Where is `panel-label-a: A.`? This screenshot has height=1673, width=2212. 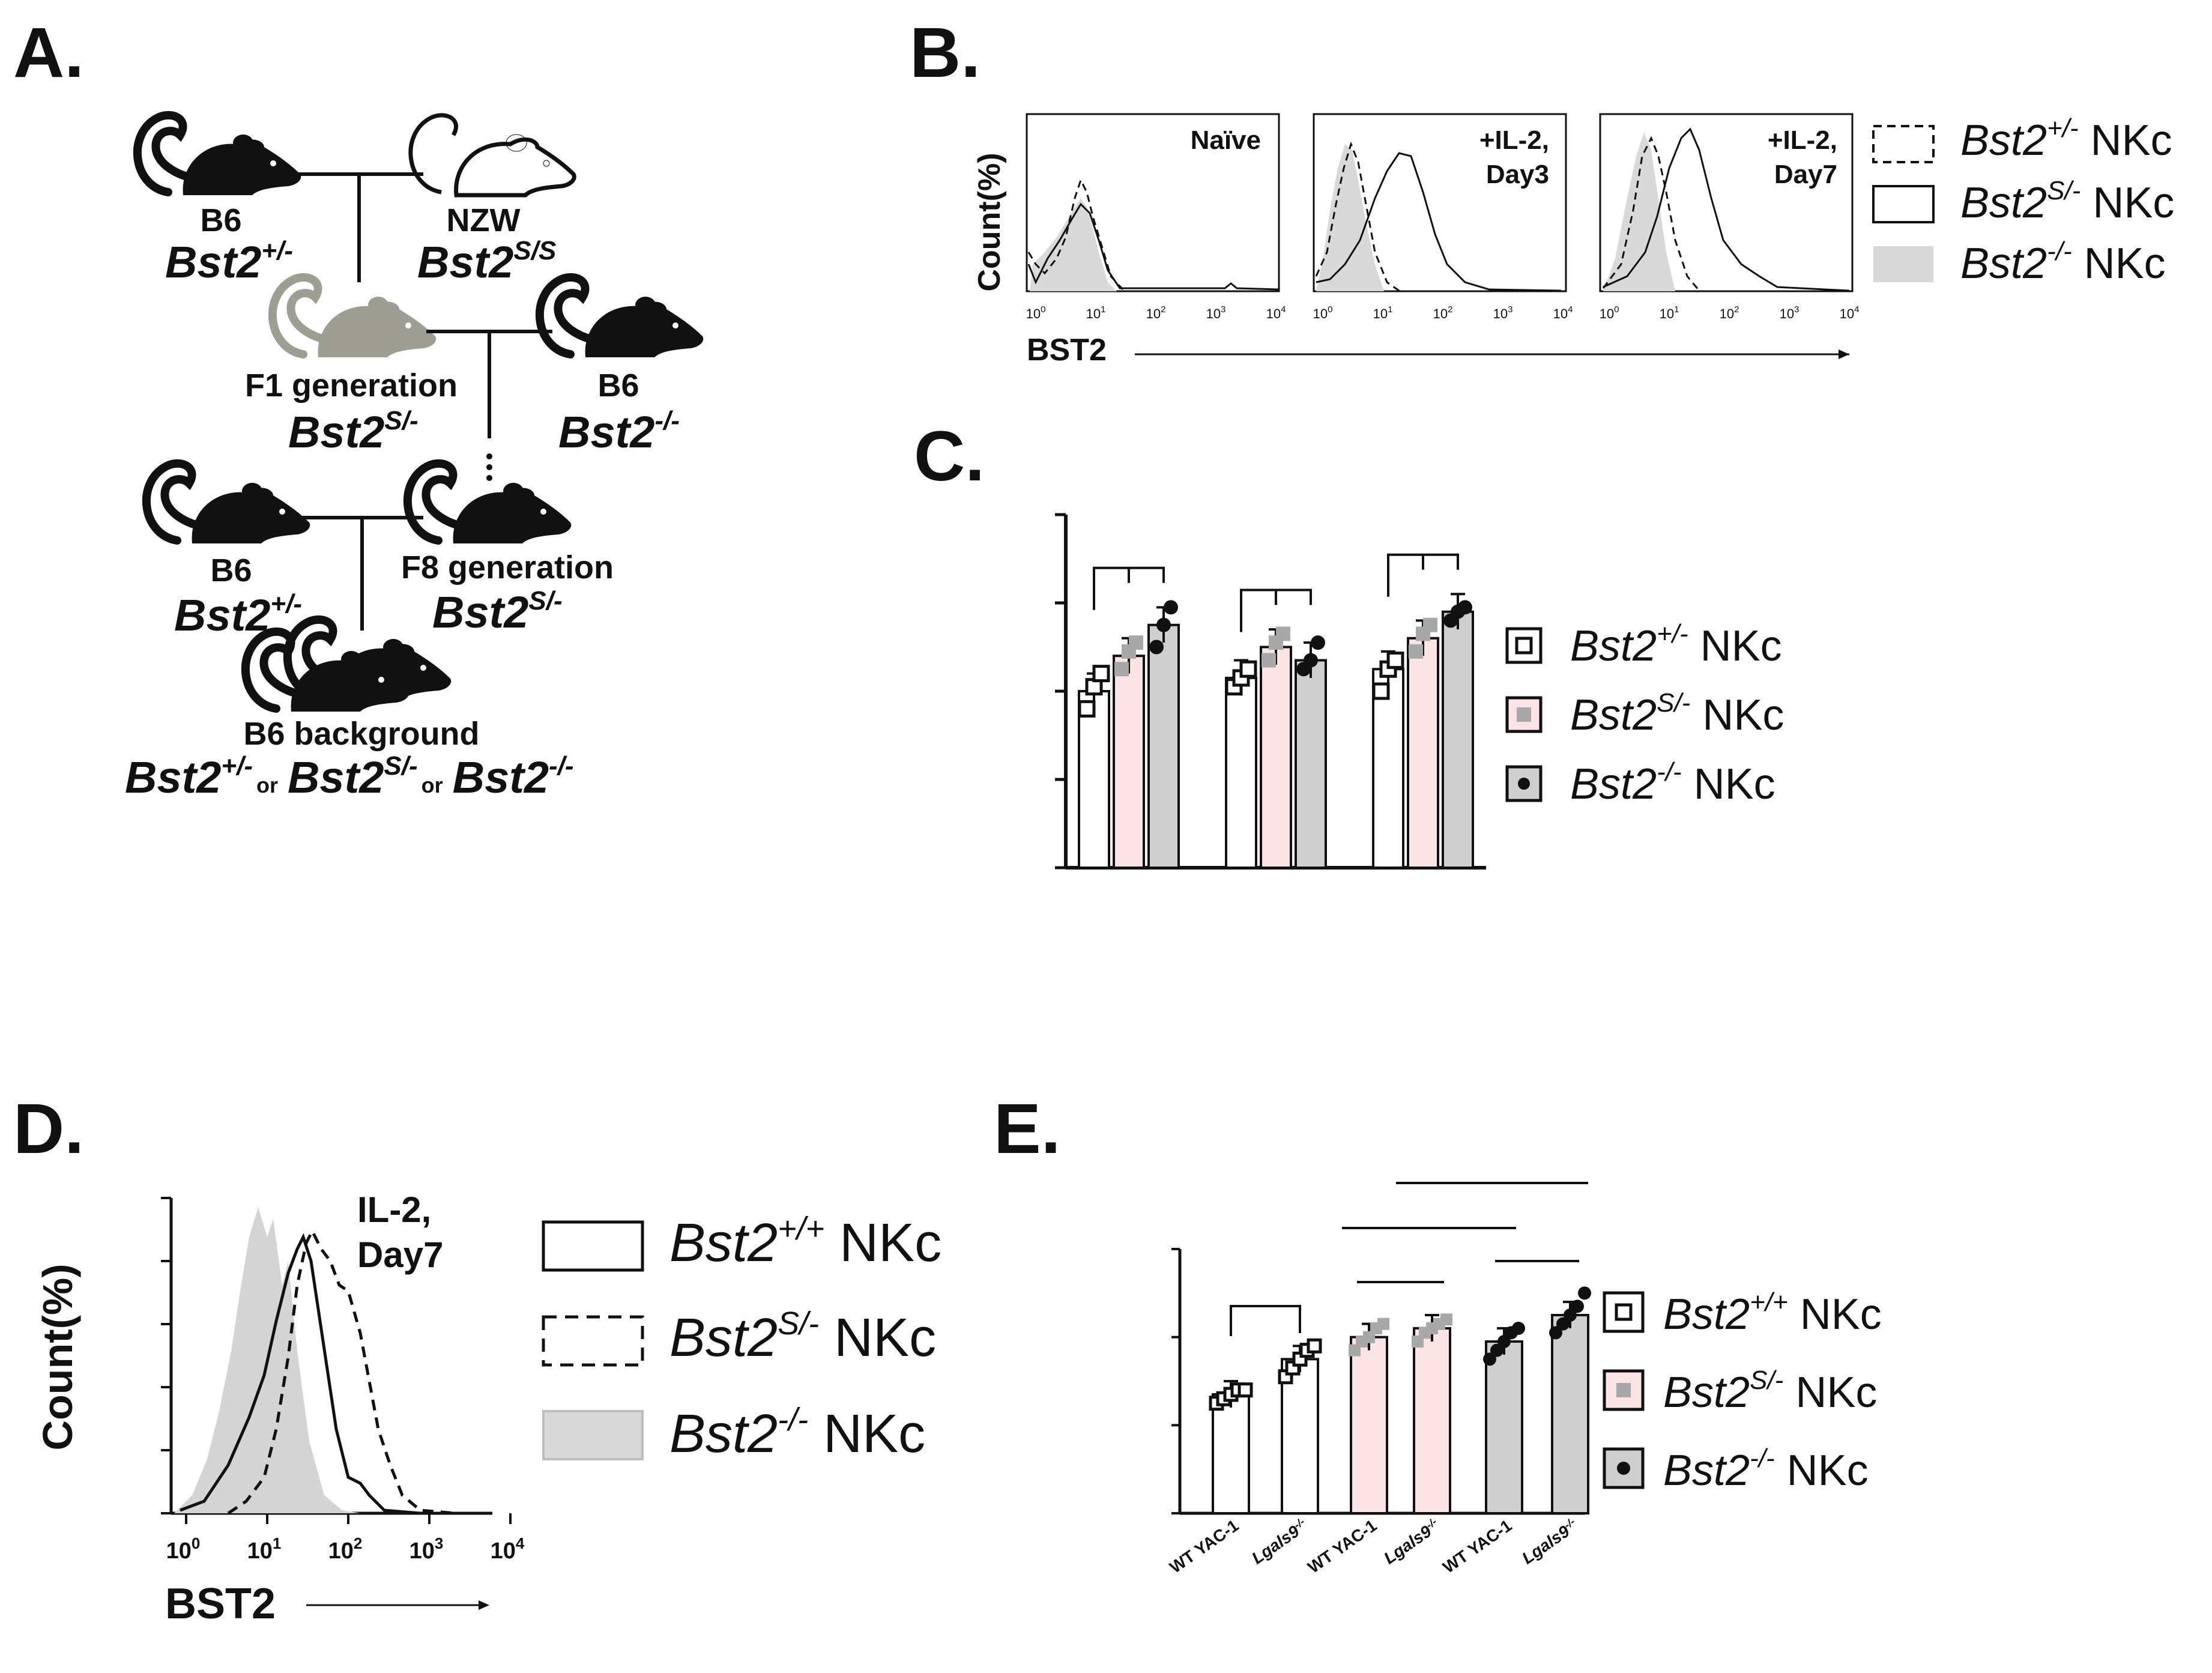 panel-label-a: A. is located at coordinates (48, 52).